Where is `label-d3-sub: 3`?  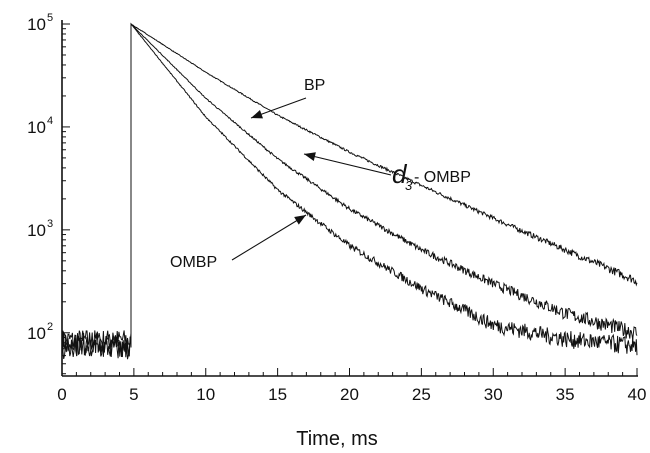 label-d3-sub: 3 is located at coordinates (409, 185).